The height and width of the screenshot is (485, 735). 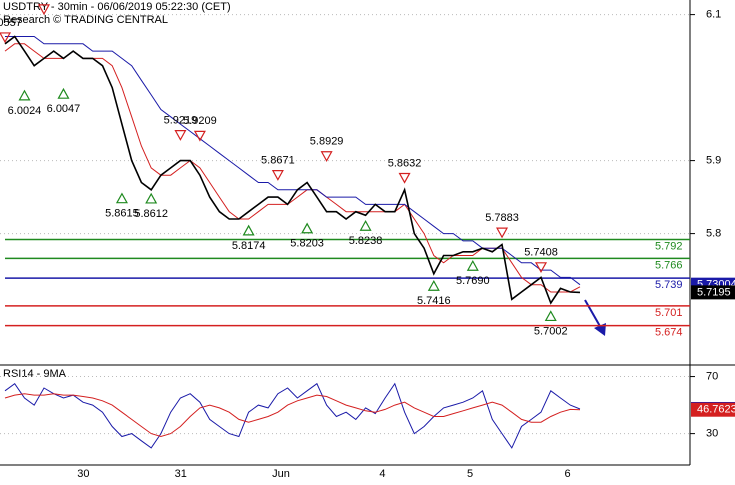 What do you see at coordinates (716, 410) in the screenshot?
I see `value-tag-label: 46.7623` at bounding box center [716, 410].